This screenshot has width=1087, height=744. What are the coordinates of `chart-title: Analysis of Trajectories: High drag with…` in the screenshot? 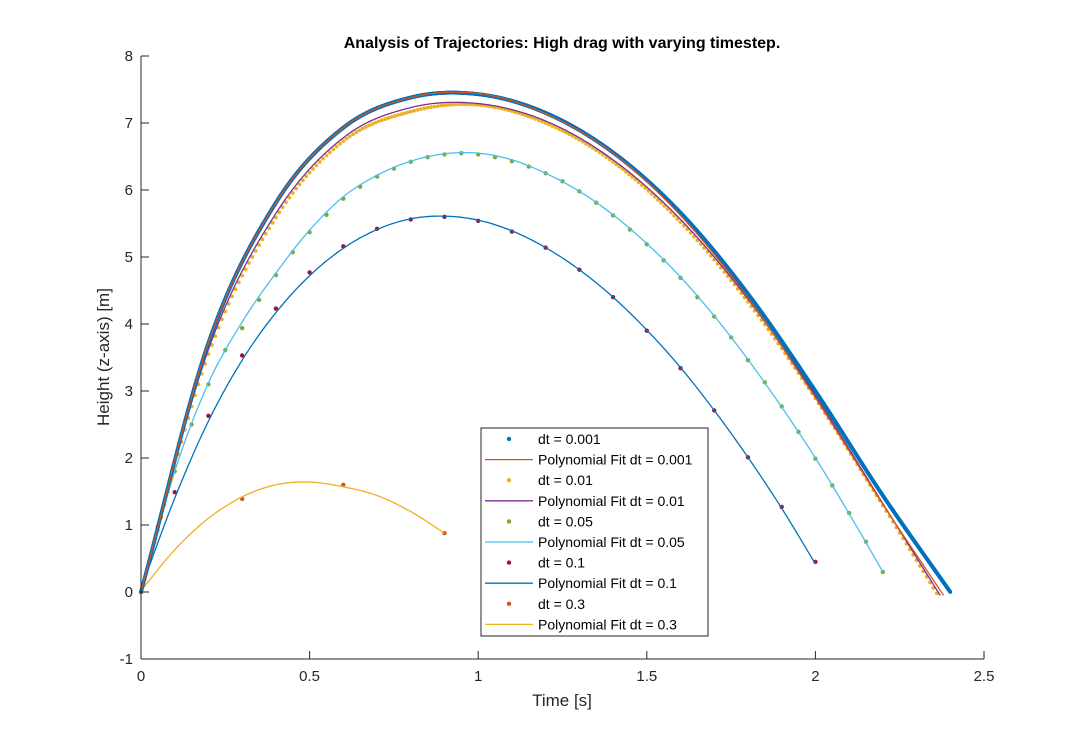 It's located at (562, 43).